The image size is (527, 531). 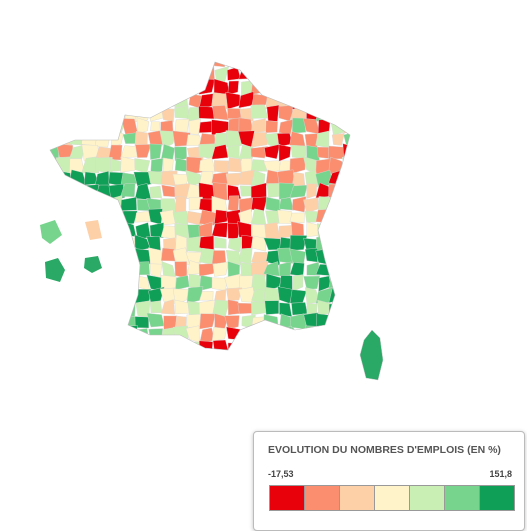 I want to click on island, so click(x=93, y=264).